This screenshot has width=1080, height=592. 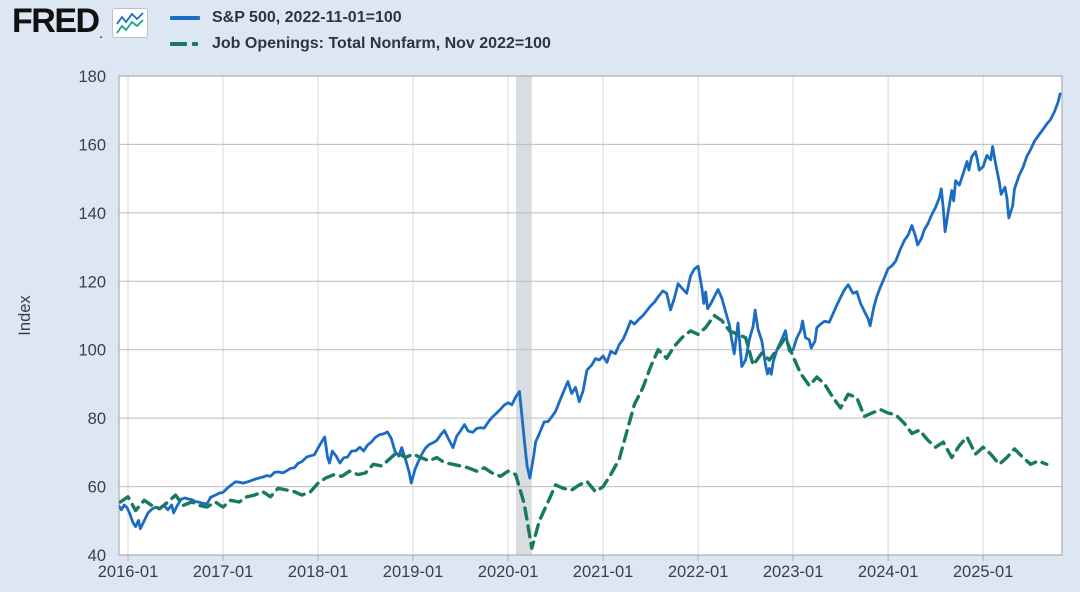 What do you see at coordinates (97, 556) in the screenshot?
I see `y-axis-tick-label: 40` at bounding box center [97, 556].